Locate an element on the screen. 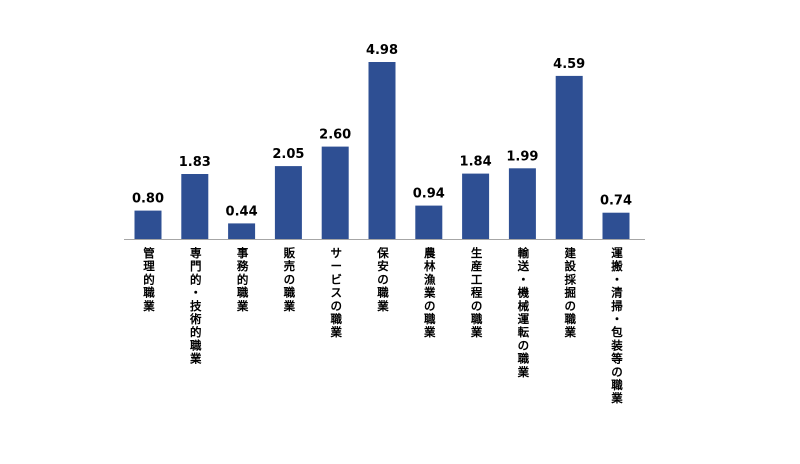 This screenshot has width=800, height=464. category-label: 建設採掘の職業 is located at coordinates (569, 292).